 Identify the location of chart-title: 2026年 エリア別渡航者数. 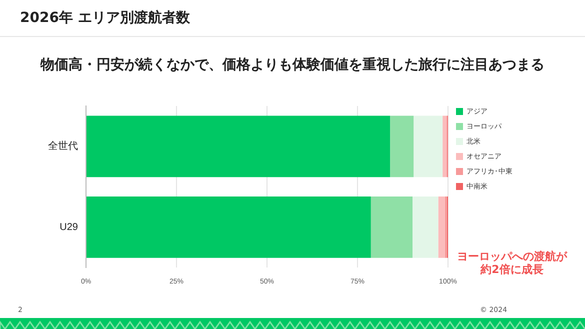
(105, 18).